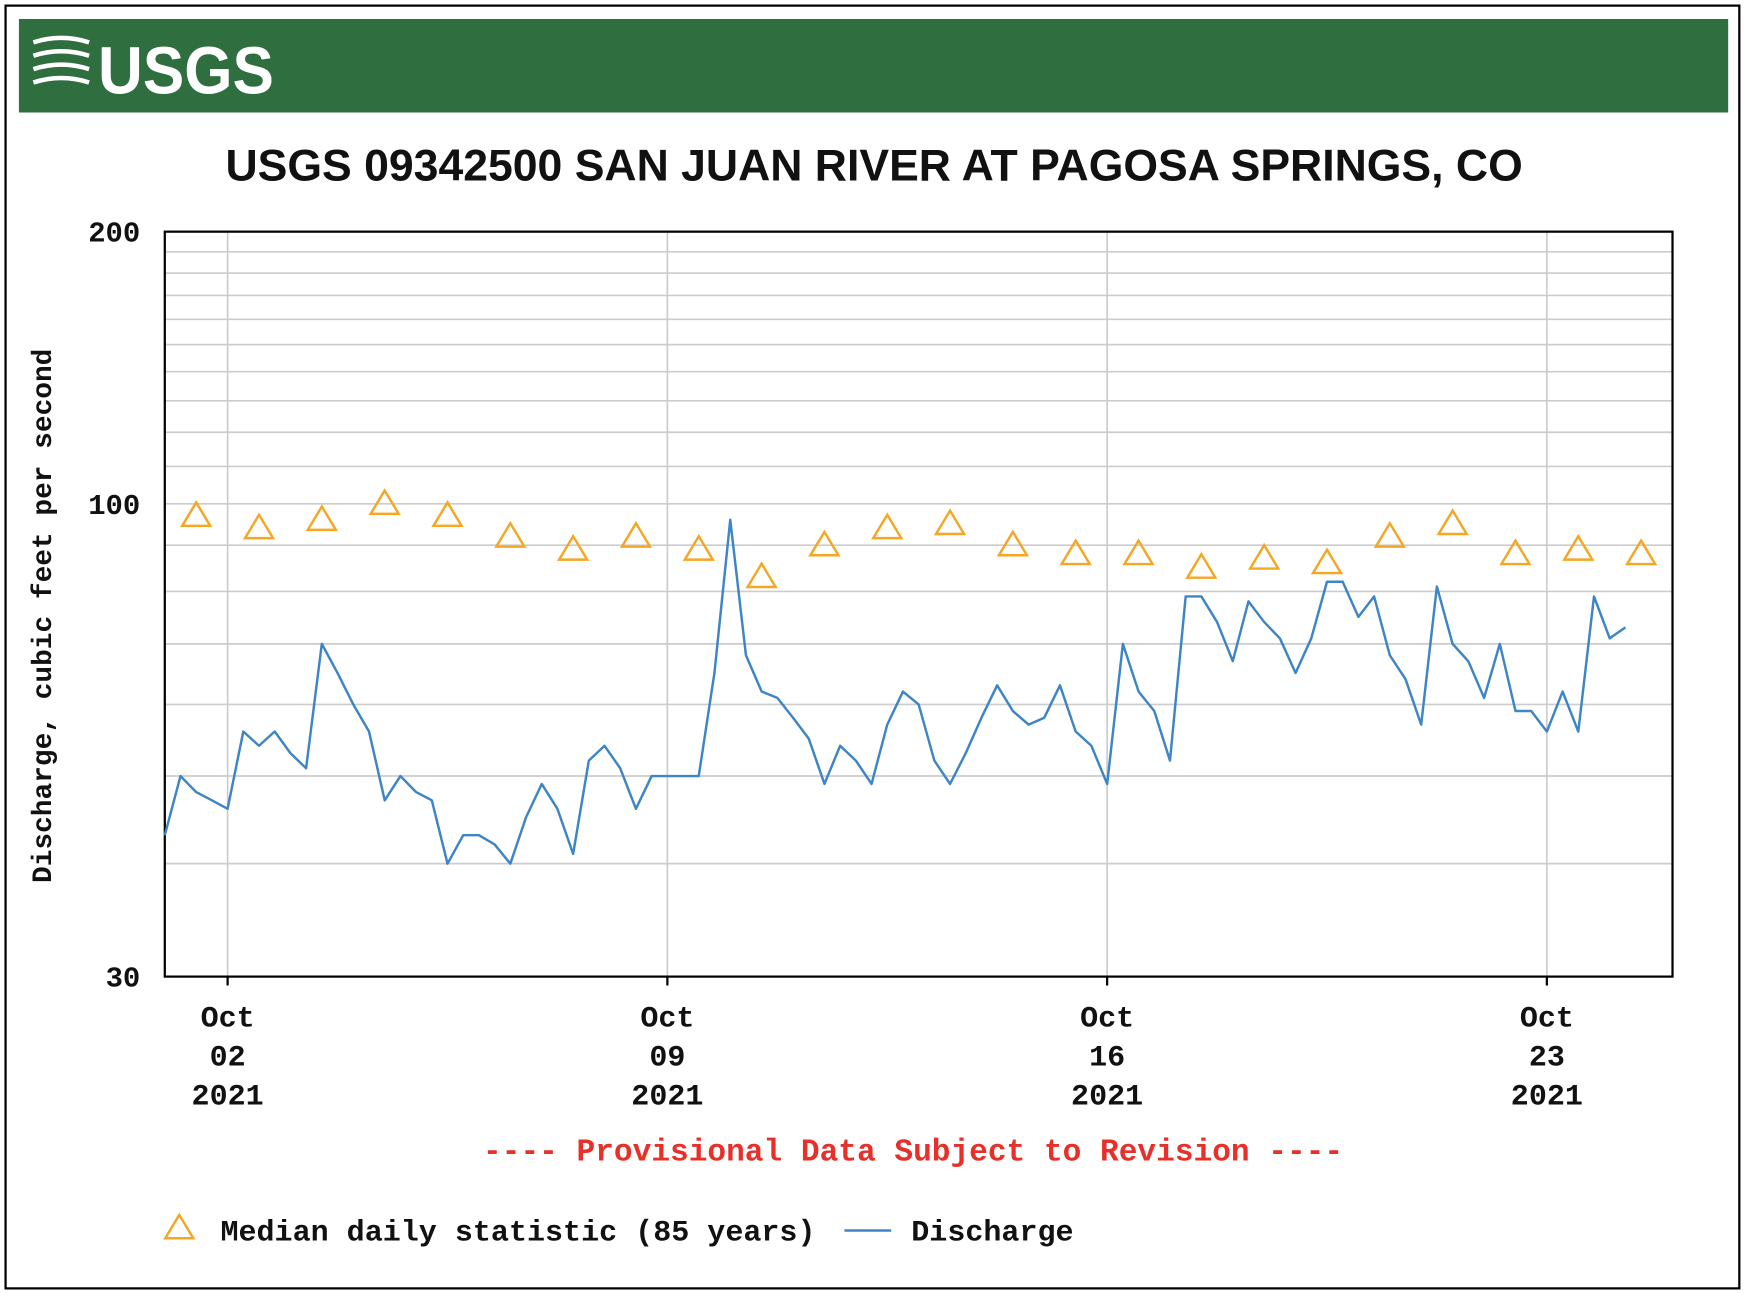 This screenshot has width=1746, height=1294. I want to click on y-tick-label: 200, so click(114, 234).